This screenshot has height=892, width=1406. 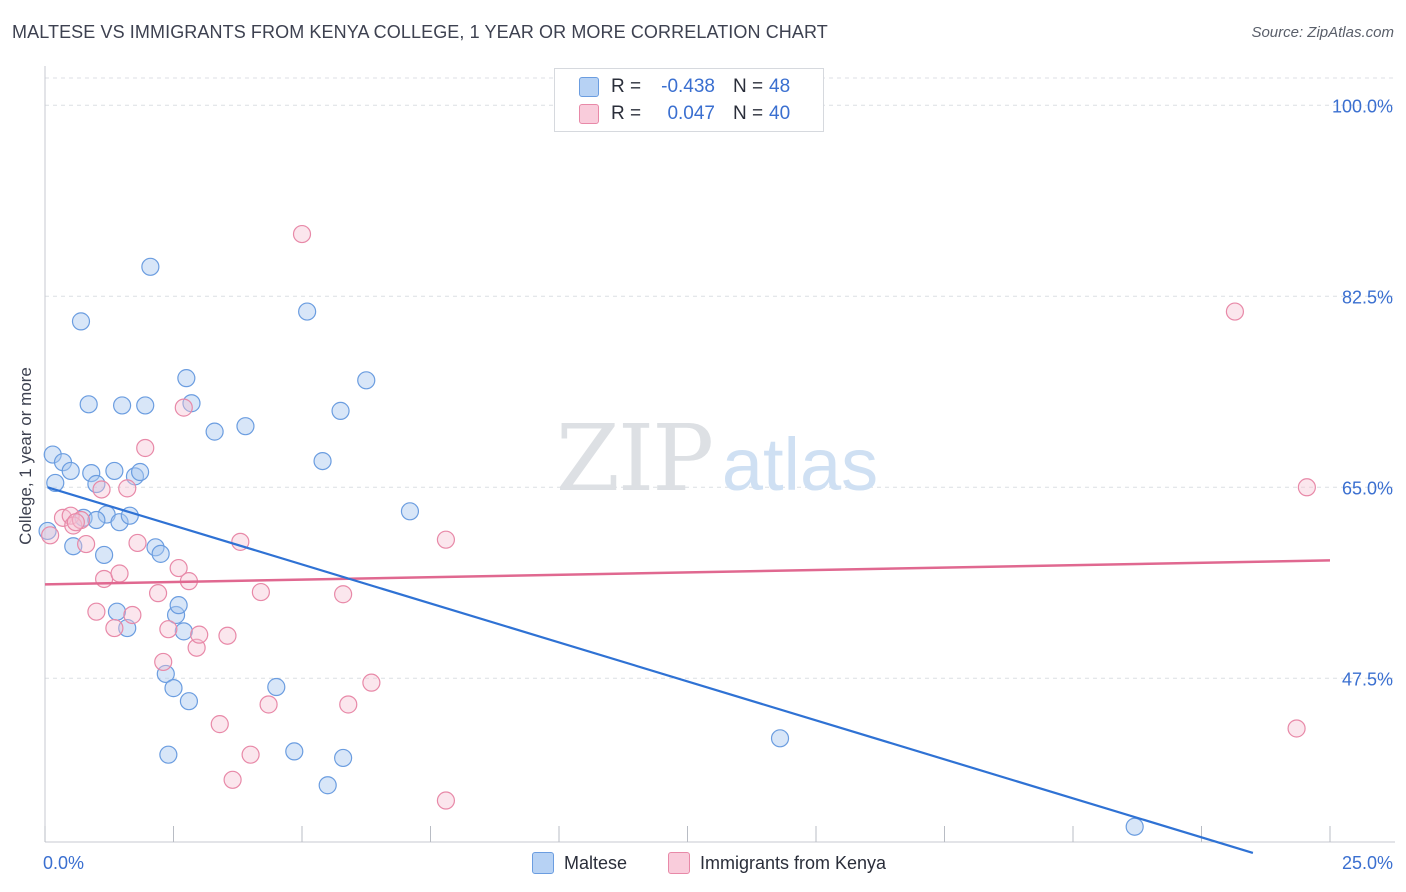 I want to click on kenya-legend-swatch, so click(x=679, y=863).